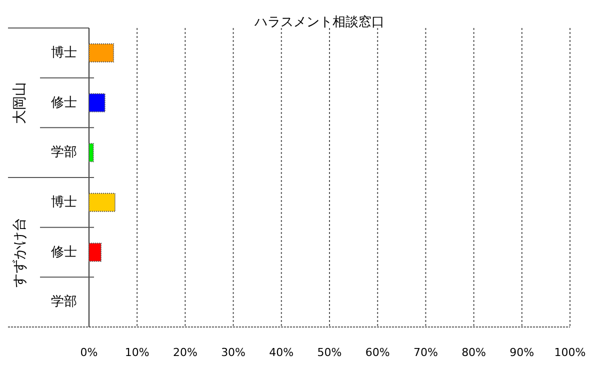 This screenshot has height=372, width=600. What do you see at coordinates (20, 252) in the screenshot?
I see `annotation: すずかけ台` at bounding box center [20, 252].